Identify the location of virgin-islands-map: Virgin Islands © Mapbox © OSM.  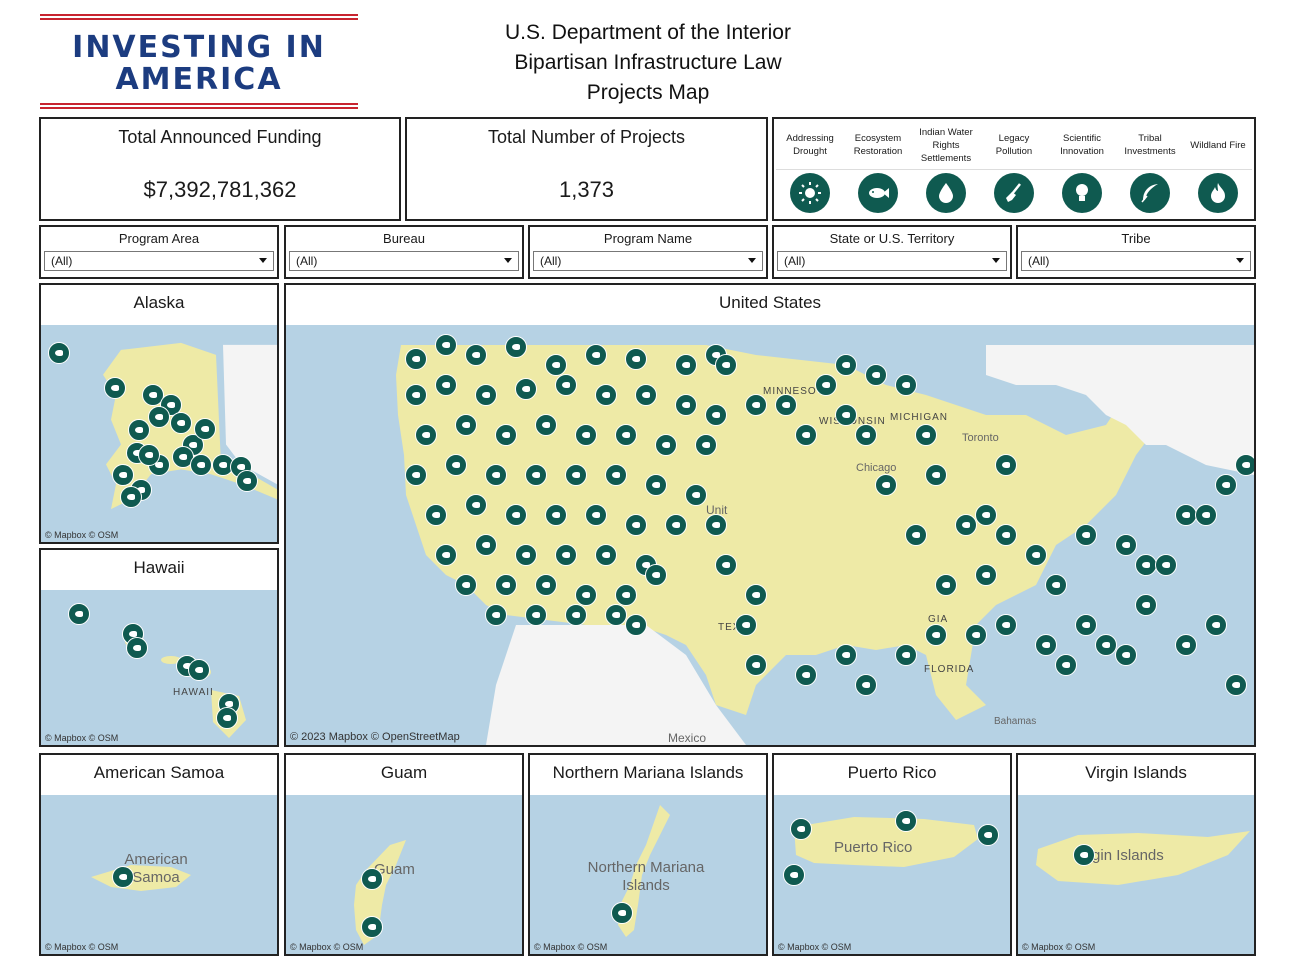
(1136, 874).